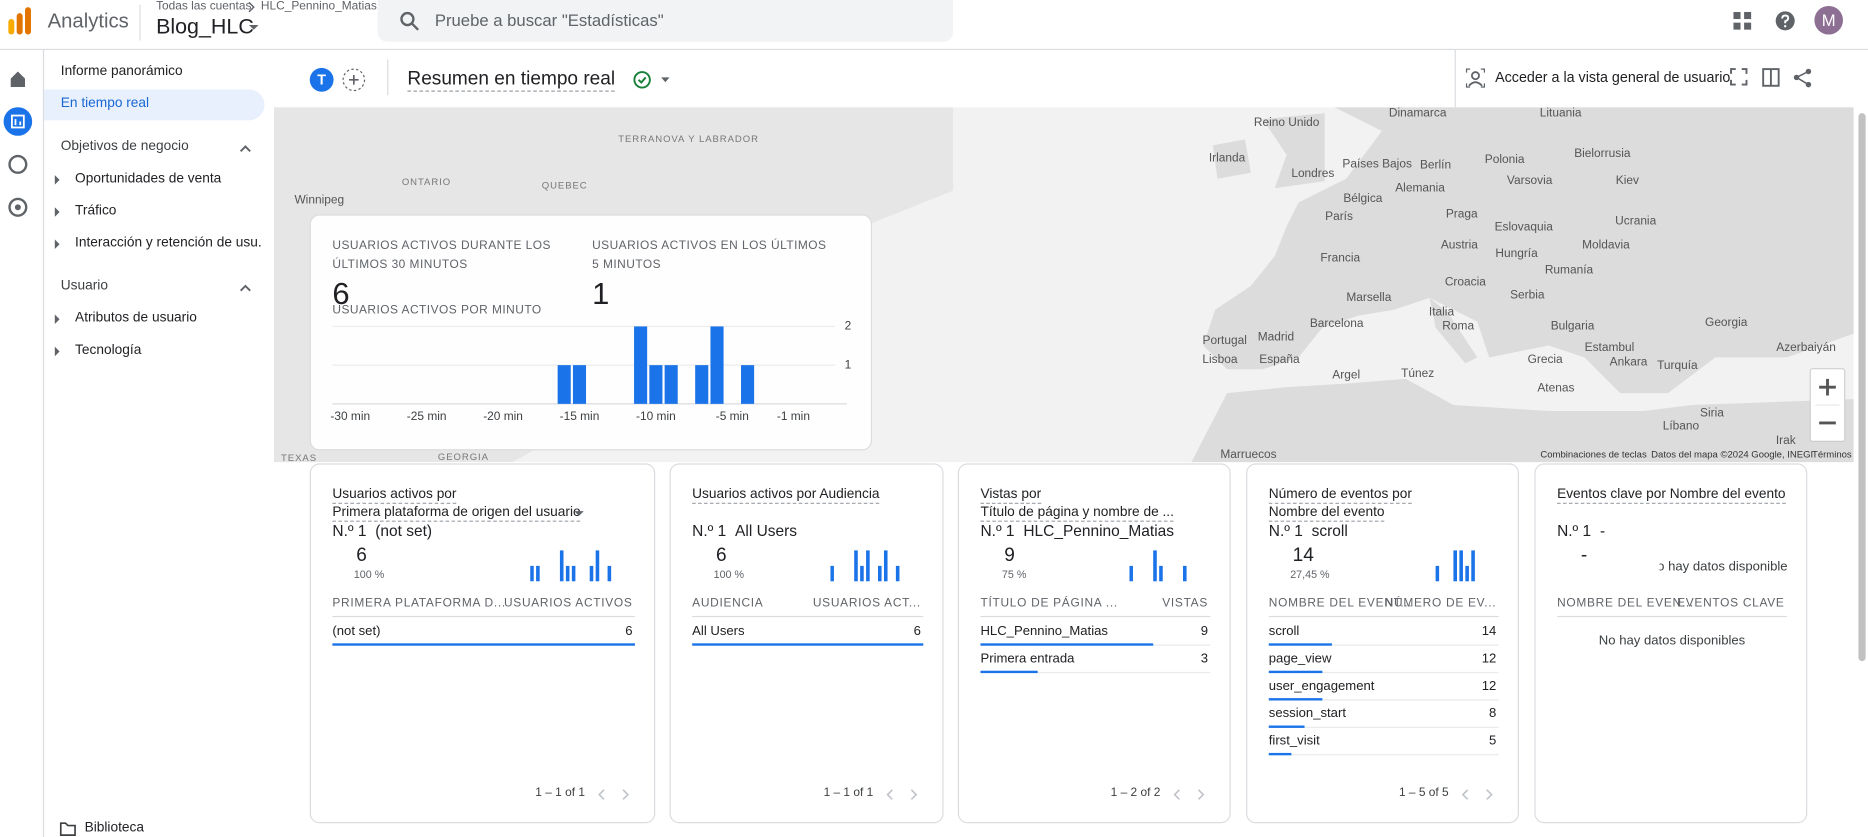 The image size is (1868, 837). Describe the element at coordinates (1099, 530) in the screenshot. I see `top-item: HLC_Pennino_Matias` at that location.